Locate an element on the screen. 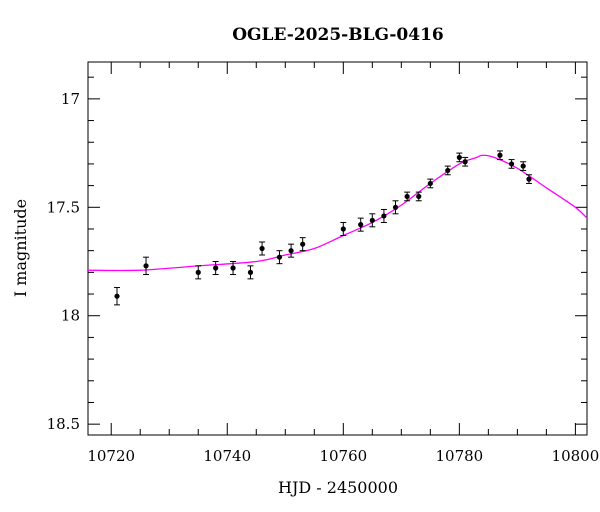  y-tick-label: 17.5 is located at coordinates (63, 207).